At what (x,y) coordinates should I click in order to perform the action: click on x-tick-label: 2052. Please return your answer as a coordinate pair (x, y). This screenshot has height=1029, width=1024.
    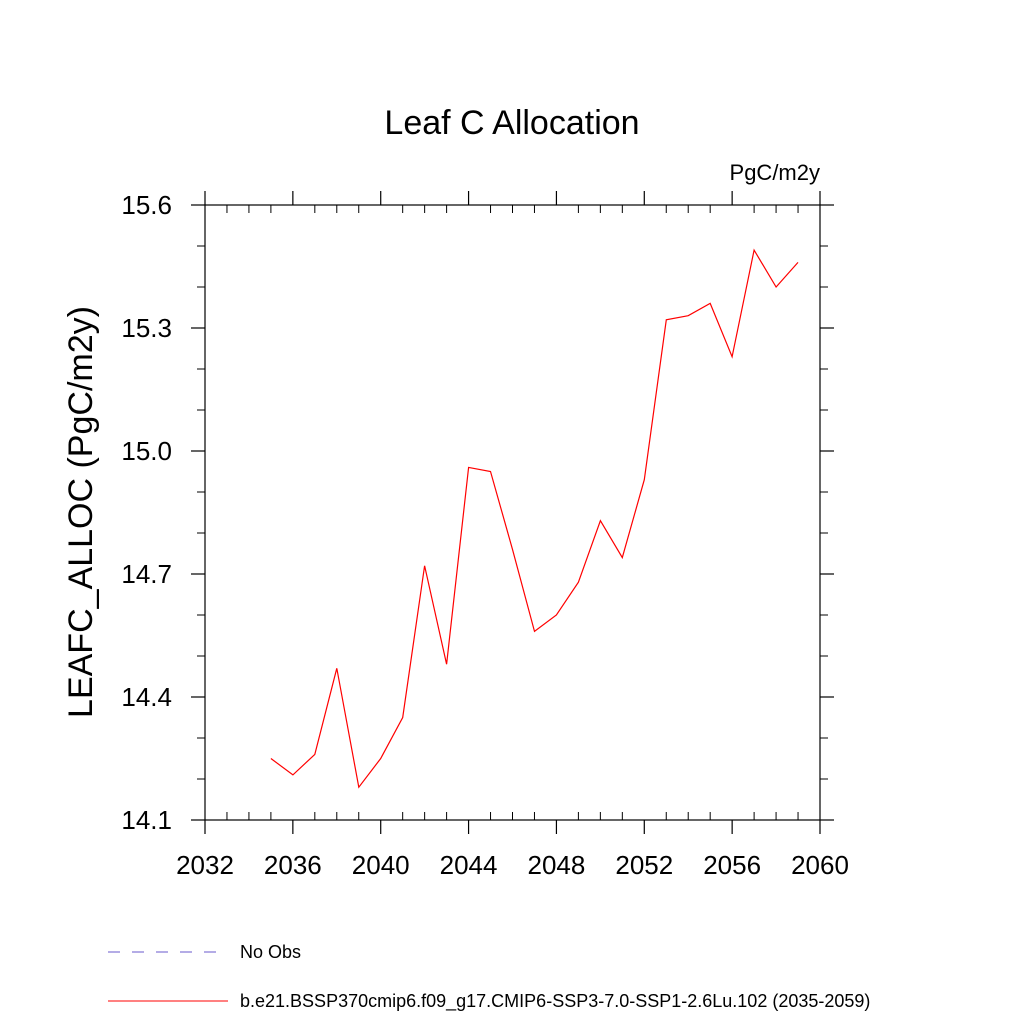
    Looking at the image, I should click on (644, 865).